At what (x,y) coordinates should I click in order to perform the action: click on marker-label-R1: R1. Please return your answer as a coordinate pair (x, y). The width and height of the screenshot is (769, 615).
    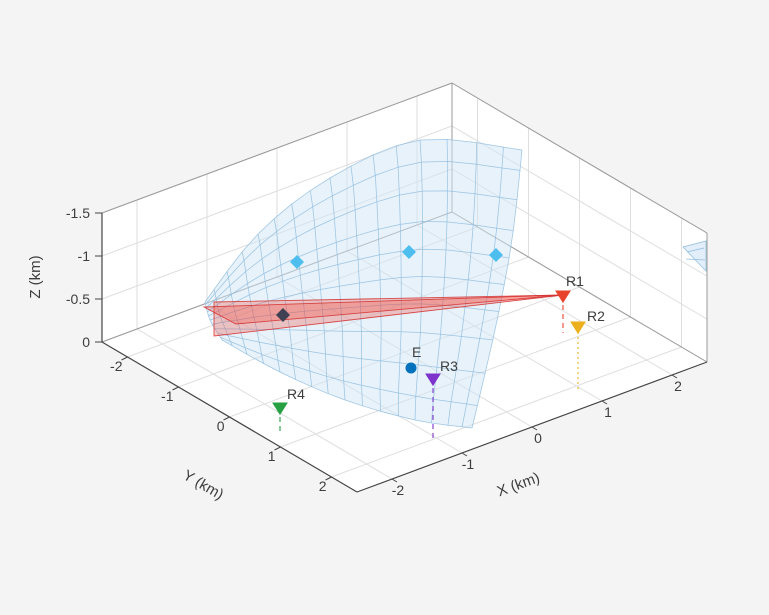
    Looking at the image, I should click on (575, 281).